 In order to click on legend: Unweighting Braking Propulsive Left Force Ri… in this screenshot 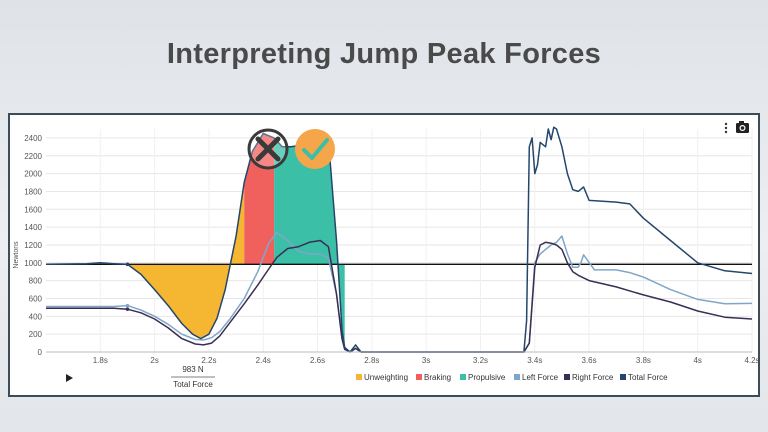, I will do `click(512, 377)`.